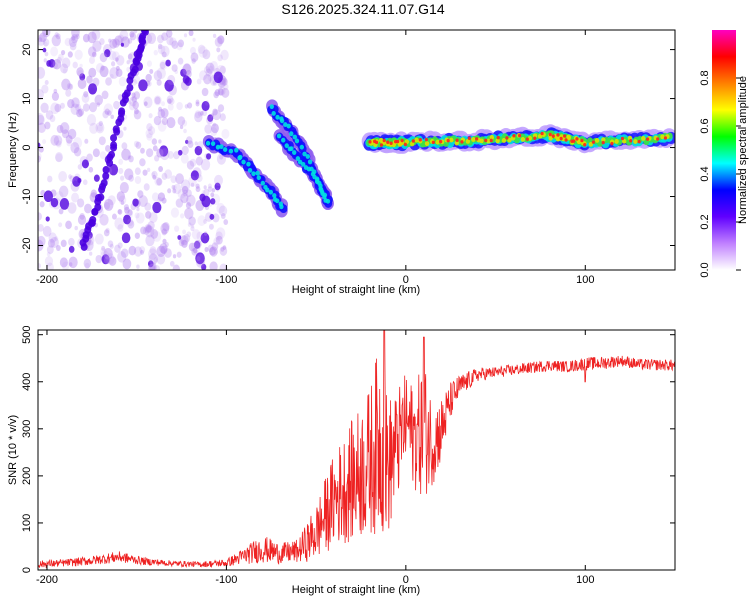 This screenshot has height=600, width=750. I want to click on y-tick-label: 500, so click(27, 335).